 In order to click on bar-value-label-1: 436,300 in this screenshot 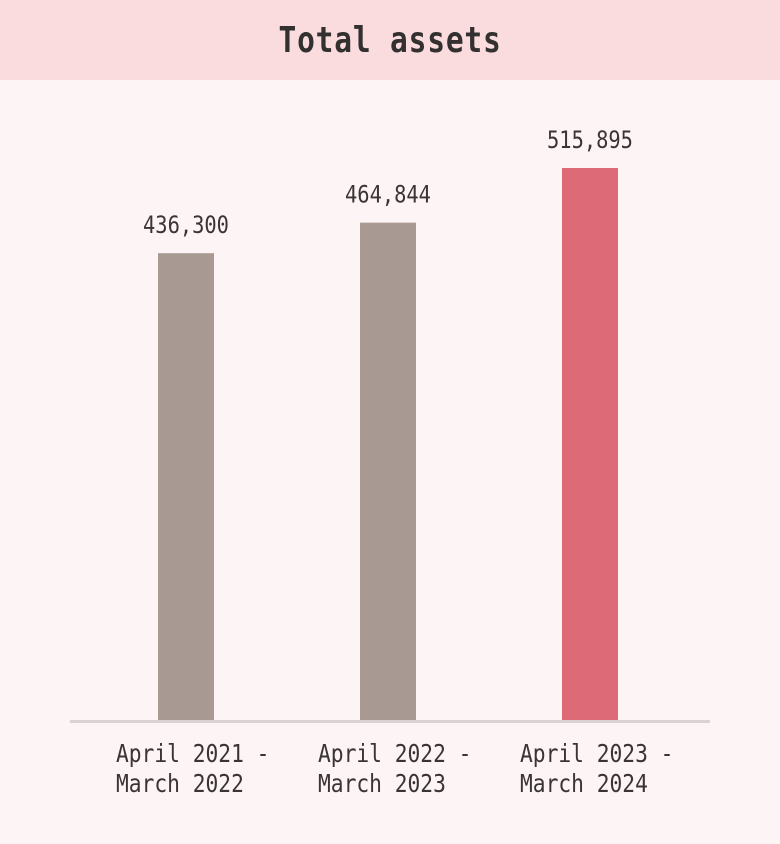, I will do `click(186, 226)`.